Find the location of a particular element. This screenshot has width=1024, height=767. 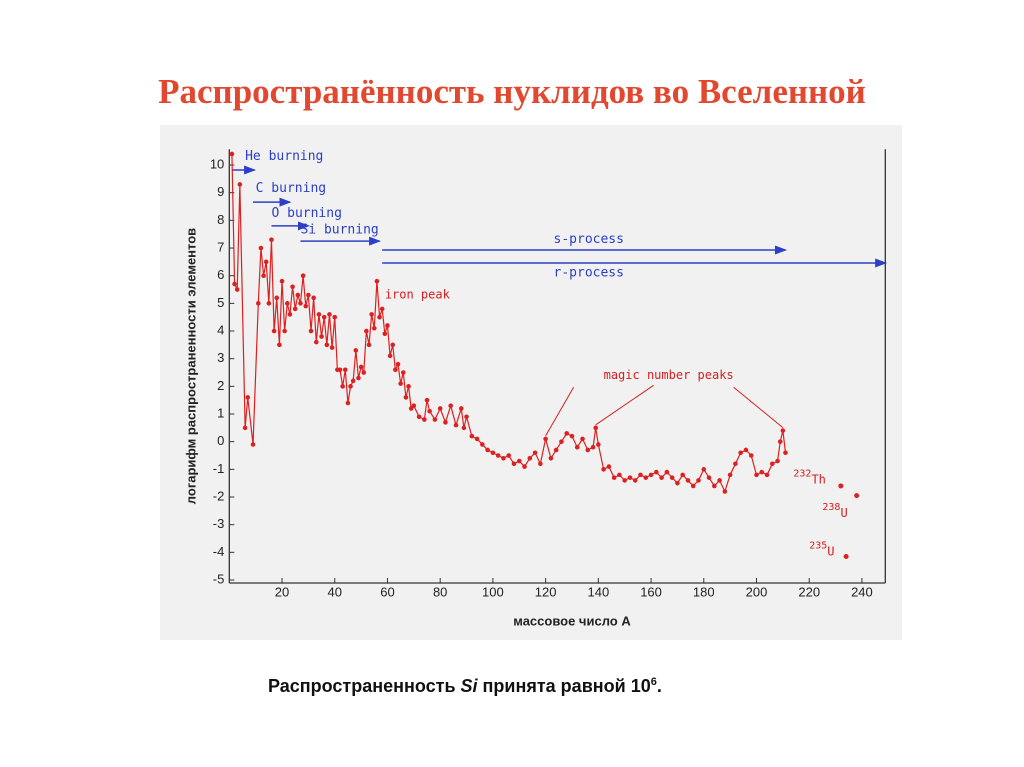

isotope-symbol: U is located at coordinates (830, 551).